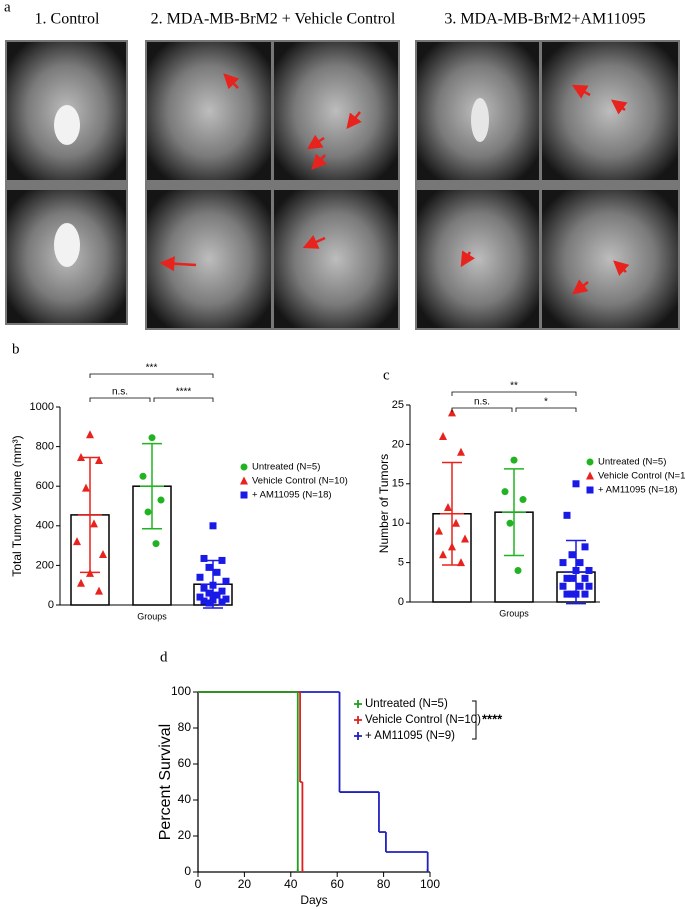  What do you see at coordinates (474, 720) in the screenshot?
I see `legend-bracket` at bounding box center [474, 720].